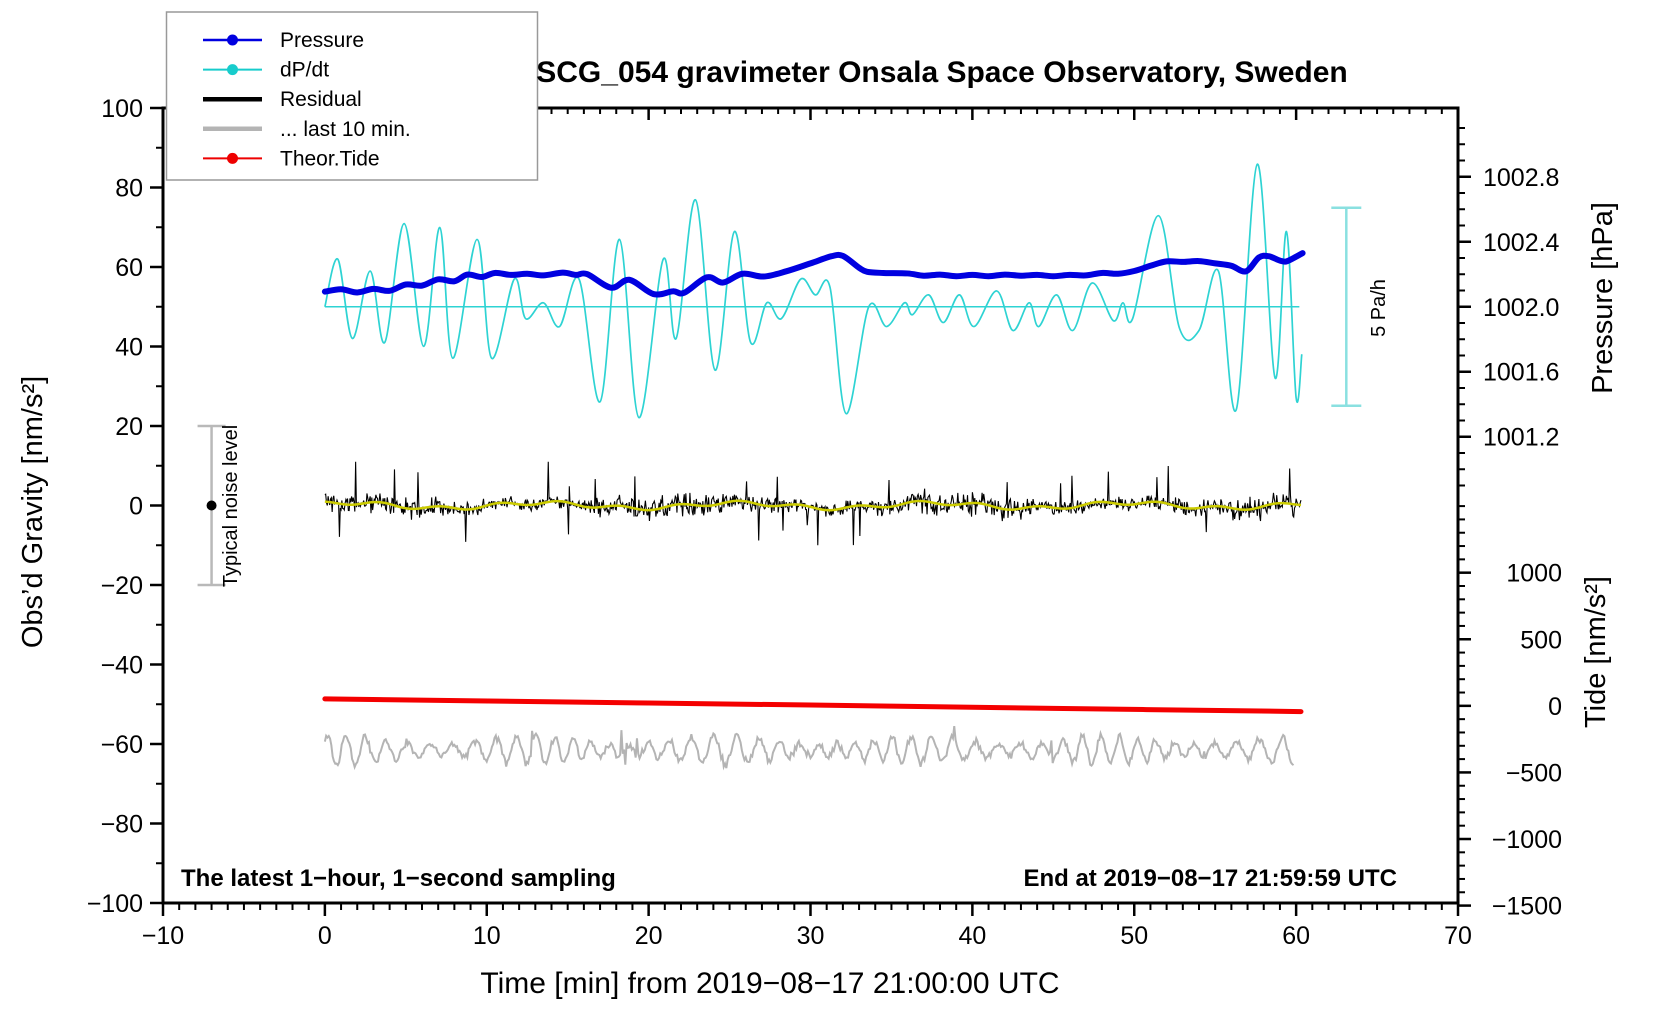 Image resolution: width=1660 pixels, height=1020 pixels. Describe the element at coordinates (136, 507) in the screenshot. I see `gravity-tick-label: 0` at that location.